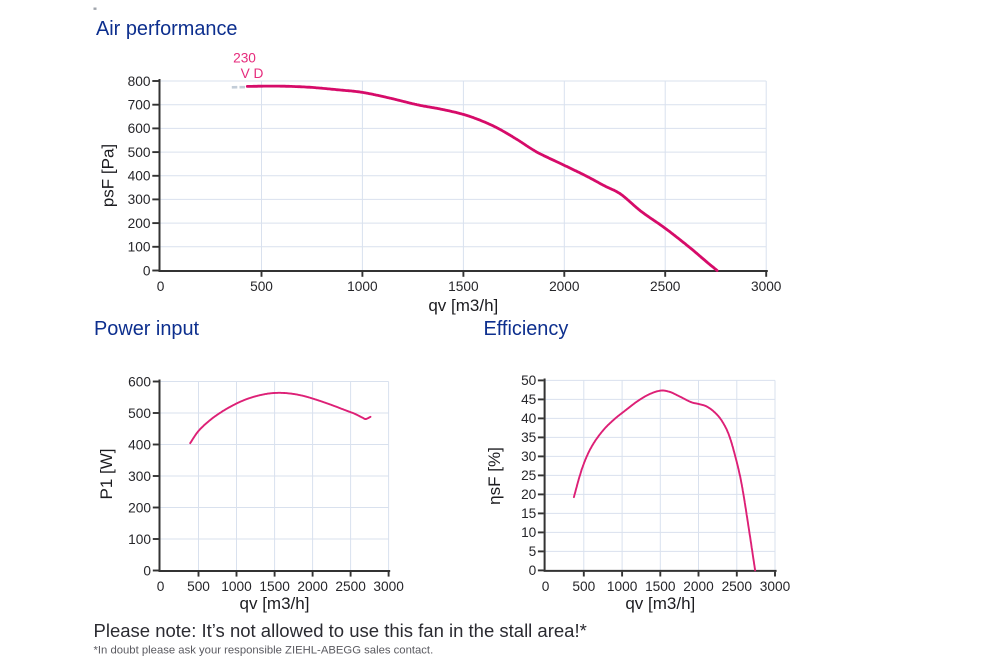 The width and height of the screenshot is (1000, 670). Describe the element at coordinates (167, 29) in the screenshot. I see `svg-text: Air performance` at that location.